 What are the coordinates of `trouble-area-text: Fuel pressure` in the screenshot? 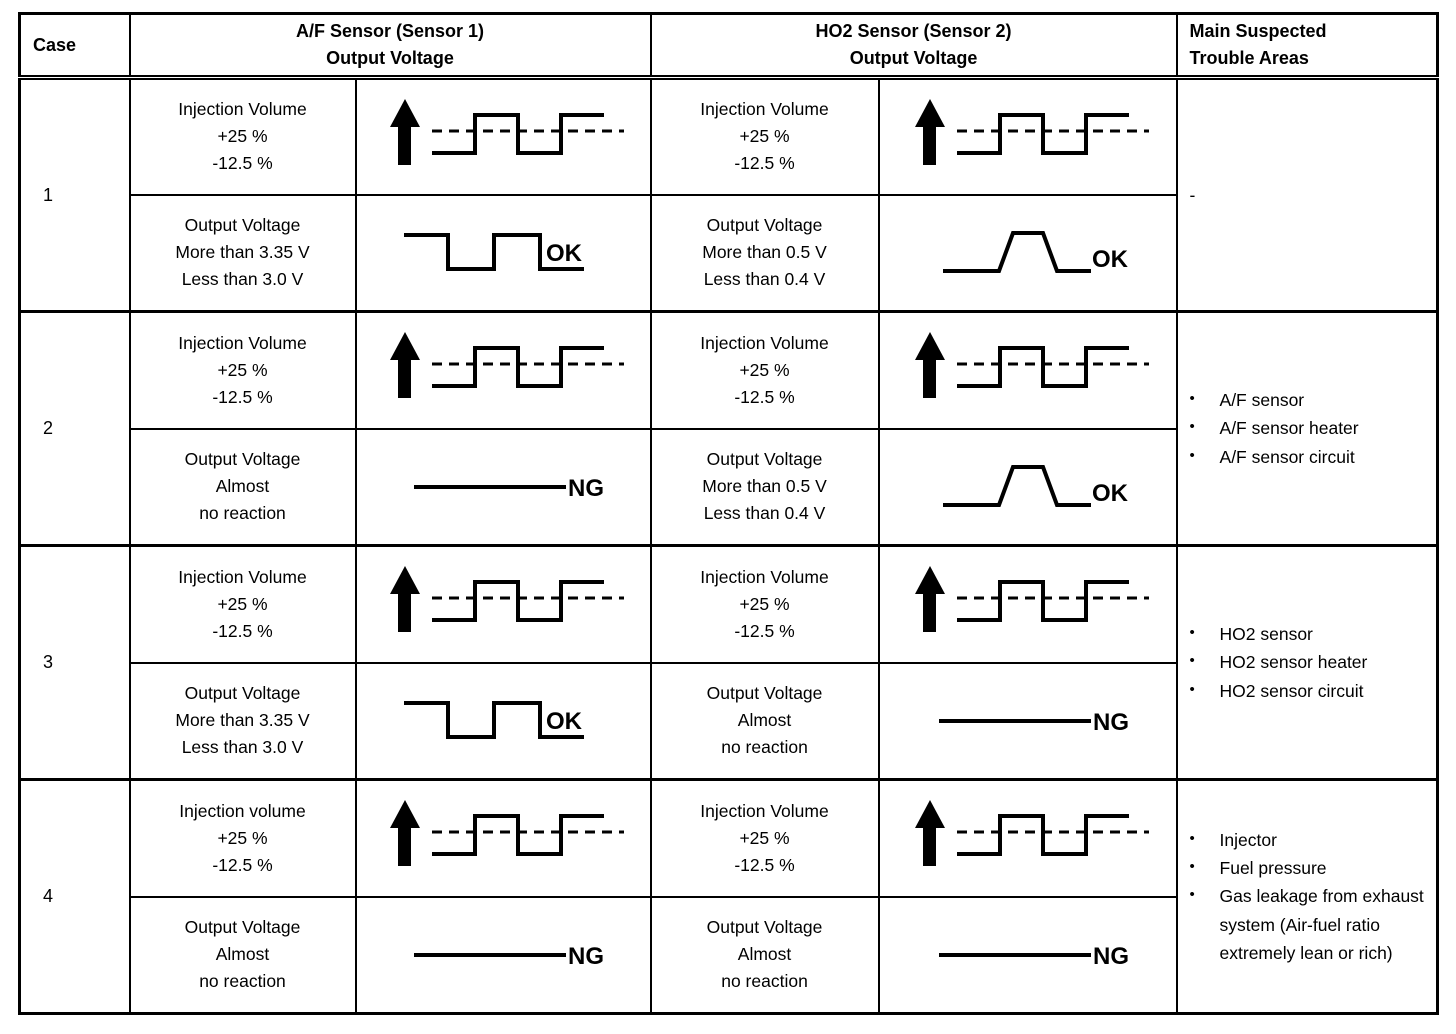 It's located at (1273, 867).